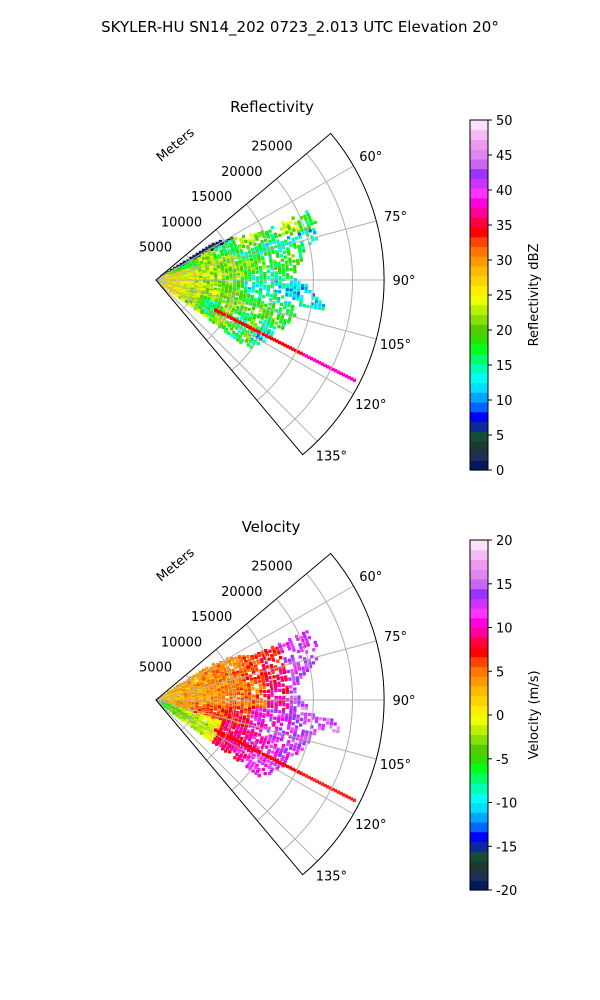 Image resolution: width=600 pixels, height=1000 pixels. I want to click on velocity-plot-title: Velocity, so click(271, 527).